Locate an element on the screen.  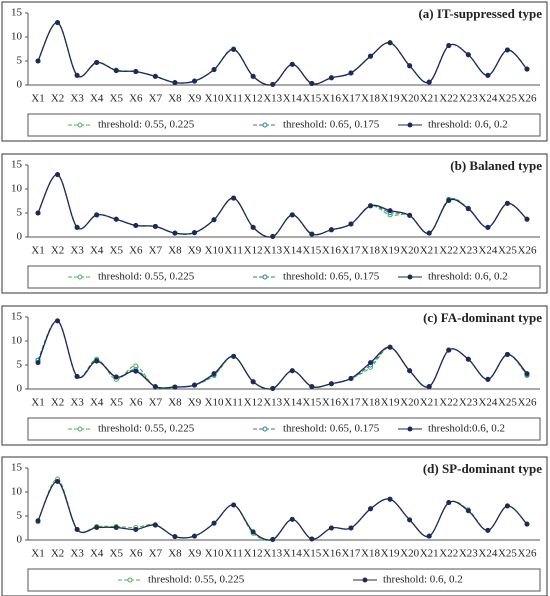
x-tick-label: X3 is located at coordinates (77, 403).